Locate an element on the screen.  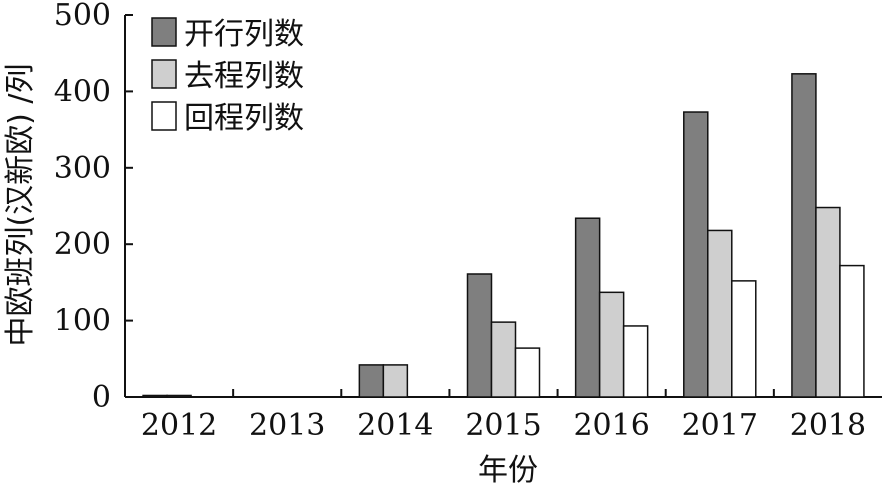
x-tick-label: 2012 is located at coordinates (179, 425).